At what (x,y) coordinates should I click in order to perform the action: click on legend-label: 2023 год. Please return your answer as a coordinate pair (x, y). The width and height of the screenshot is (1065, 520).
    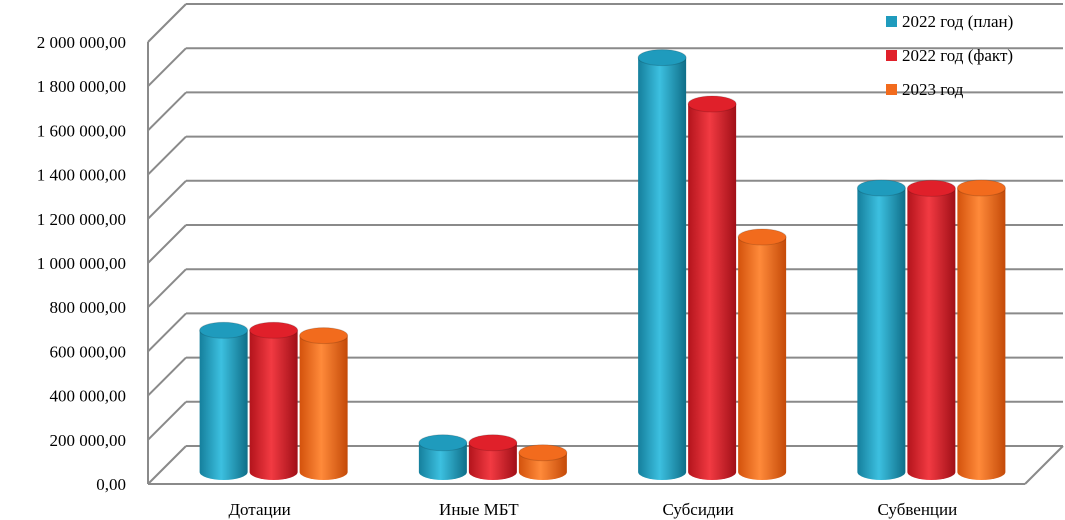
    Looking at the image, I should click on (933, 89).